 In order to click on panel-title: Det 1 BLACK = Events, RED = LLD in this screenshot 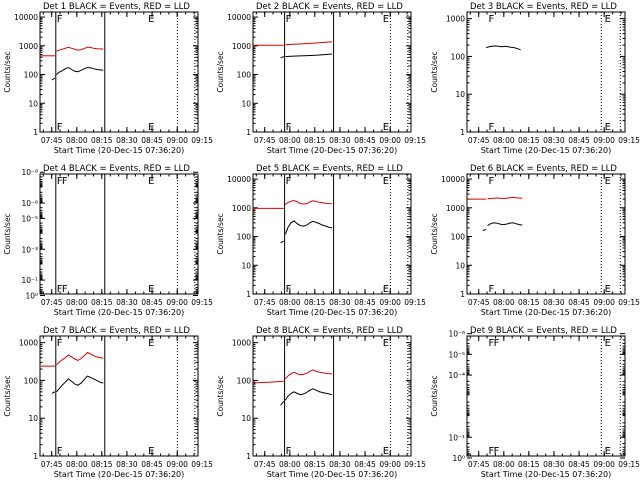, I will do `click(116, 7)`.